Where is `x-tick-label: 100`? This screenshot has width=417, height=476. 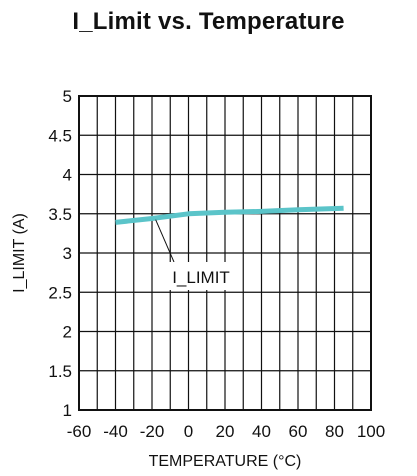
x-tick-label: 100 is located at coordinates (371, 431).